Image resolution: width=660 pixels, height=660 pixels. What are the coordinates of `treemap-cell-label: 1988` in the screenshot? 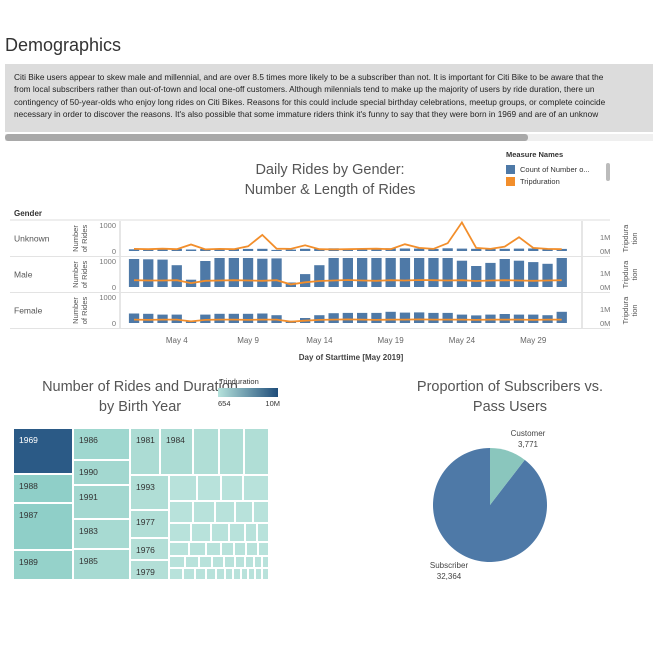 It's located at (28, 486).